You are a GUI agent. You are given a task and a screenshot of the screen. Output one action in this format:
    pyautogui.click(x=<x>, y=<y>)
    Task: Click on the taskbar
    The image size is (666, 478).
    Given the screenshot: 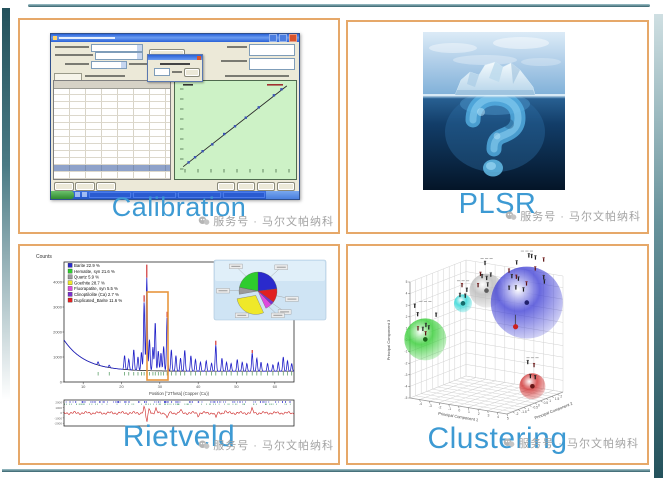 What is the action you would take?
    pyautogui.click(x=175, y=195)
    